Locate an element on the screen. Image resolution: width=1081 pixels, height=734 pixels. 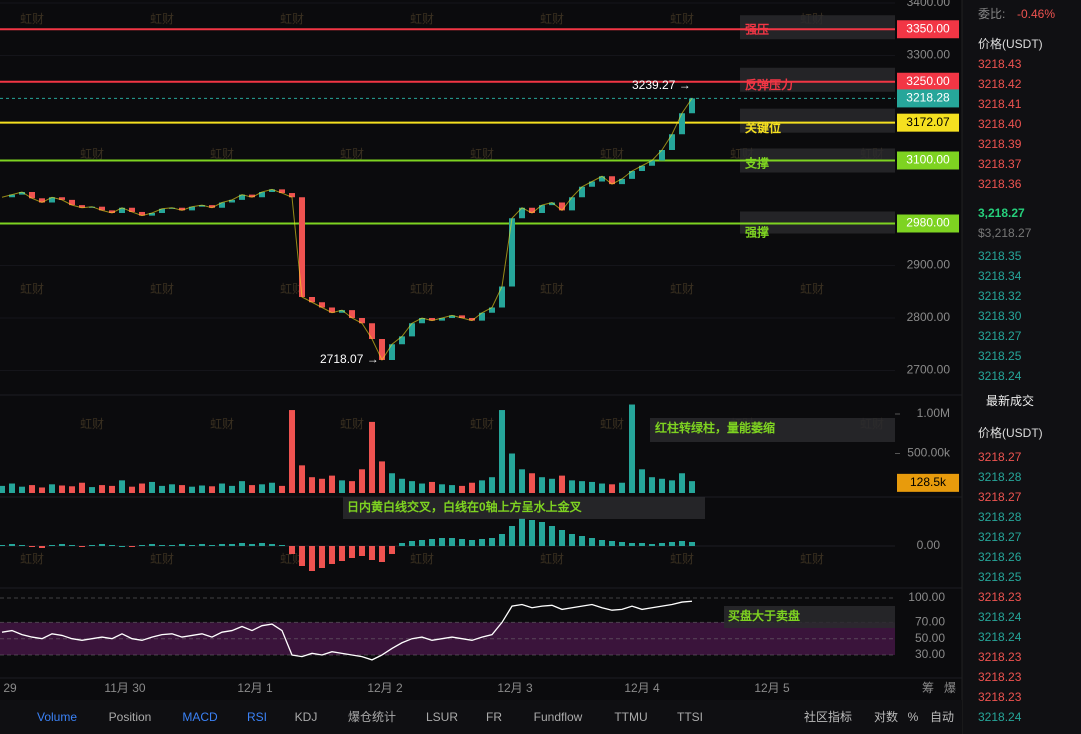
toolbar-tab: 爆仓统计 is located at coordinates (372, 717).